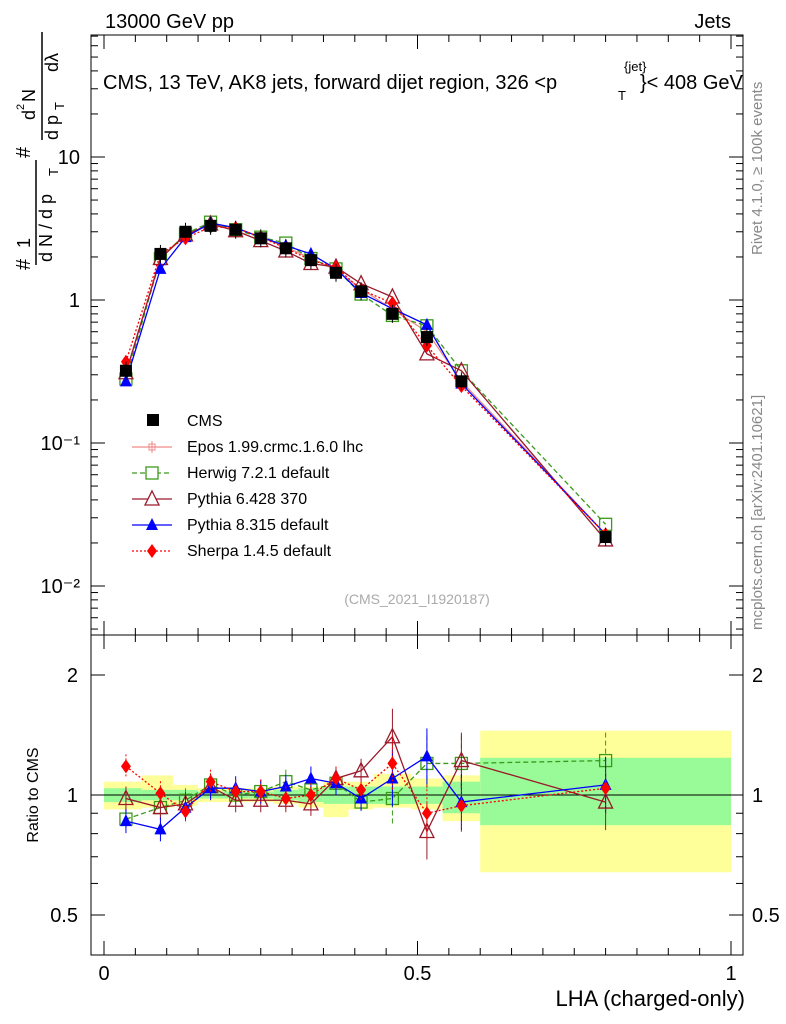 This screenshot has width=786, height=1024. What do you see at coordinates (69, 158) in the screenshot?
I see `ytick-label-main: 10` at bounding box center [69, 158].